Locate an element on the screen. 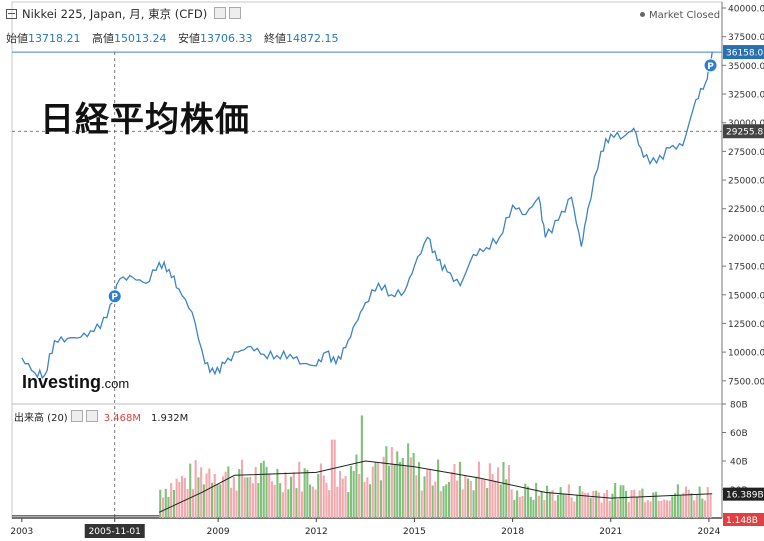 The height and width of the screenshot is (541, 764). compare-button is located at coordinates (235, 13).